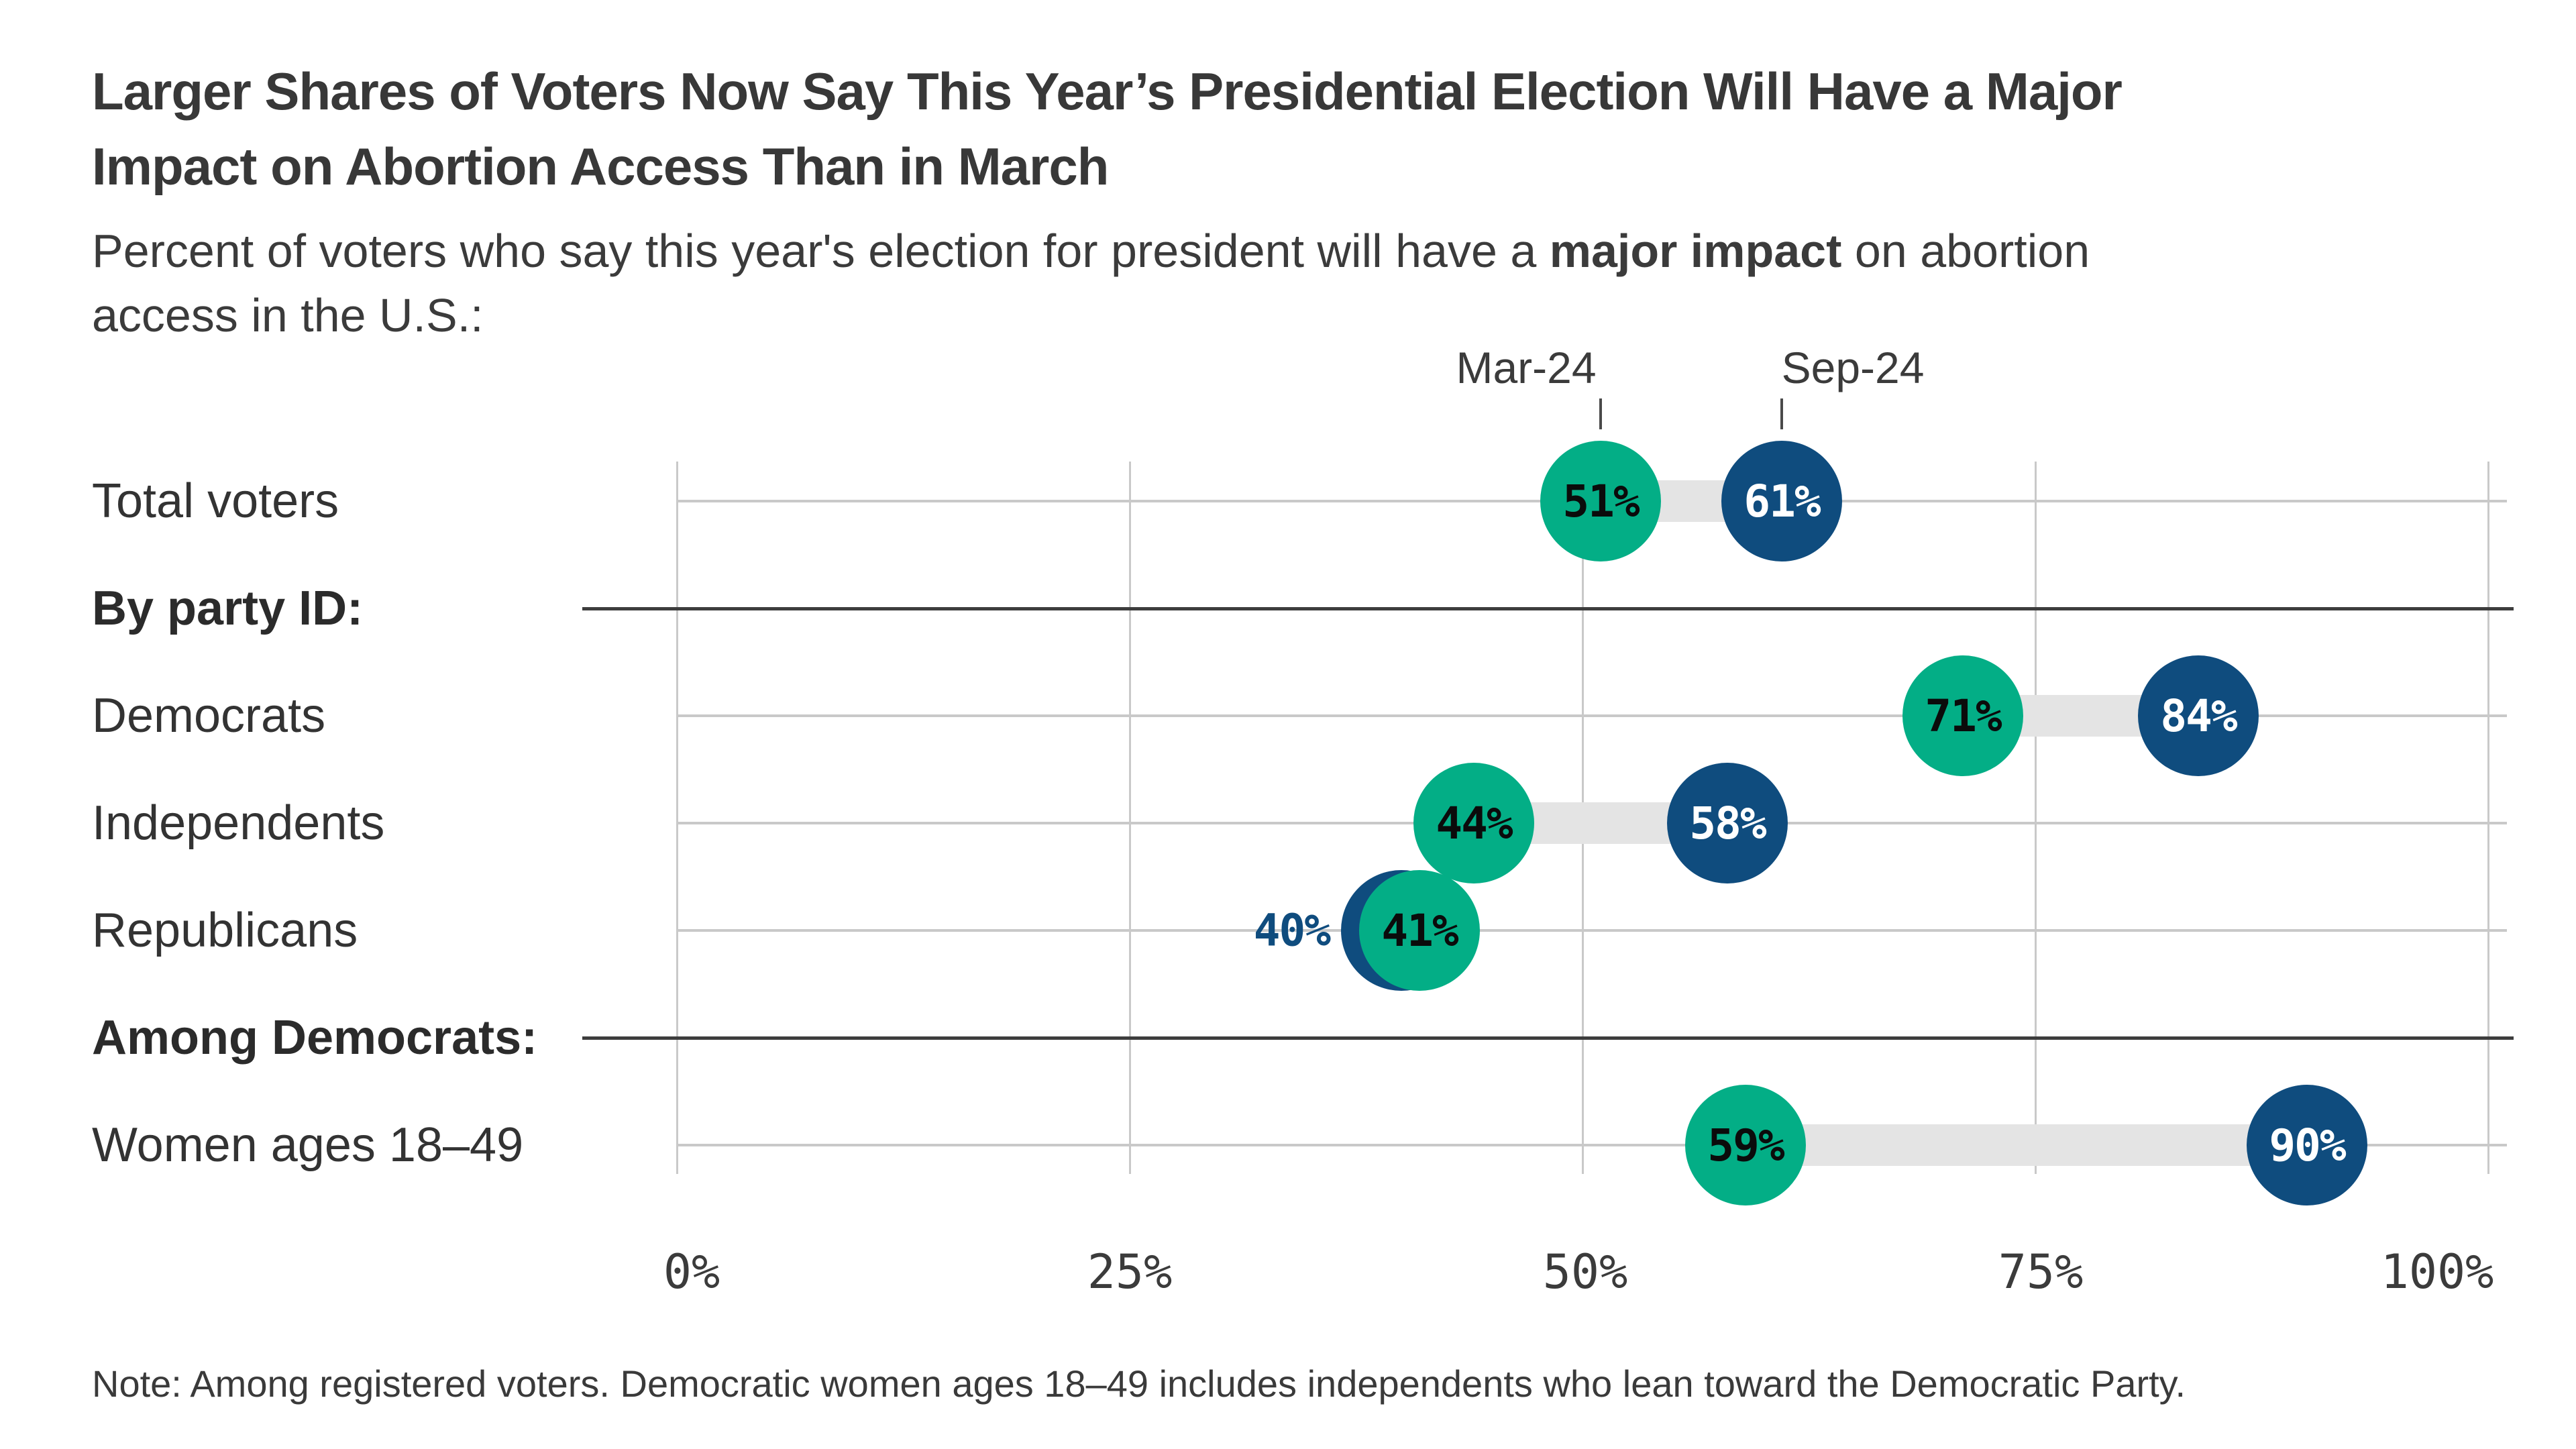 The image size is (2576, 1449). I want to click on mar-dot: 51%, so click(1600, 501).